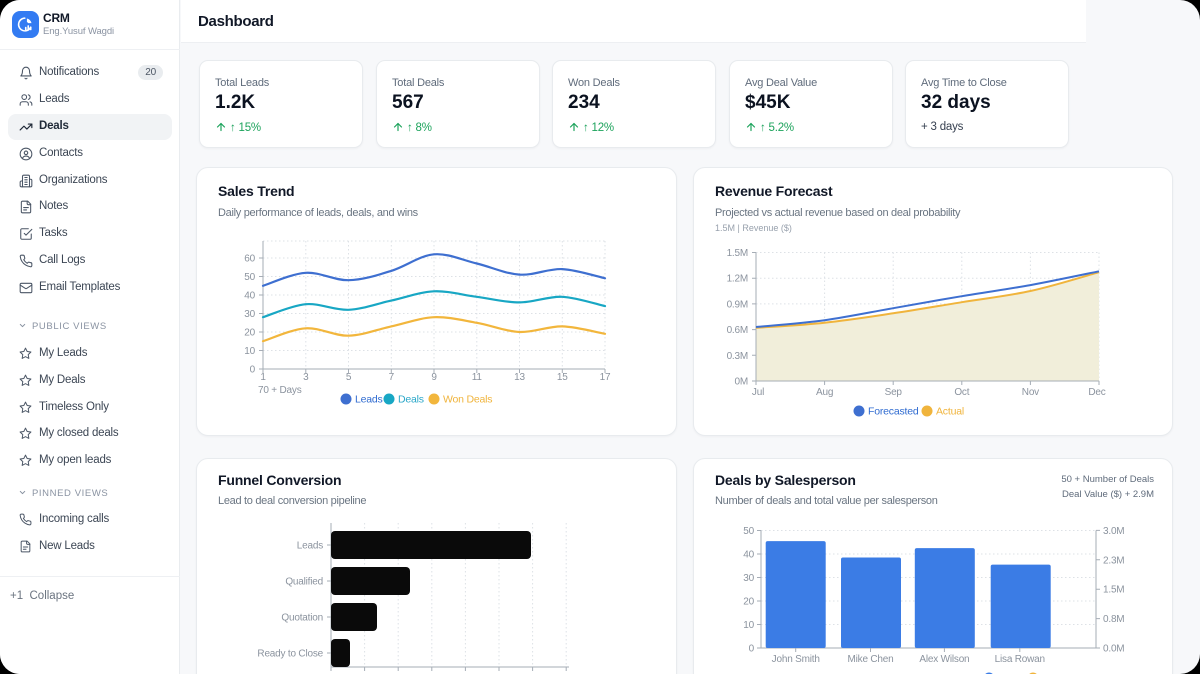 The image size is (1200, 674). What do you see at coordinates (796, 659) in the screenshot?
I see `svg-text: John Smith` at bounding box center [796, 659].